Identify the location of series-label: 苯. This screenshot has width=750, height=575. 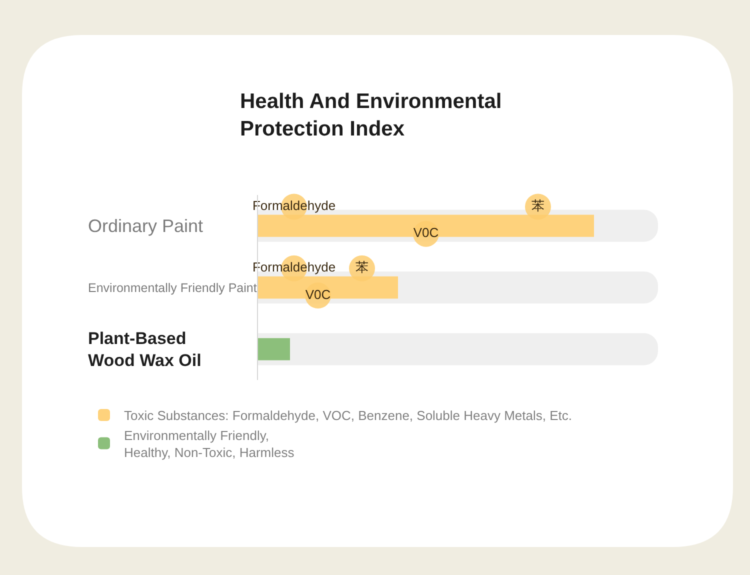
(362, 267).